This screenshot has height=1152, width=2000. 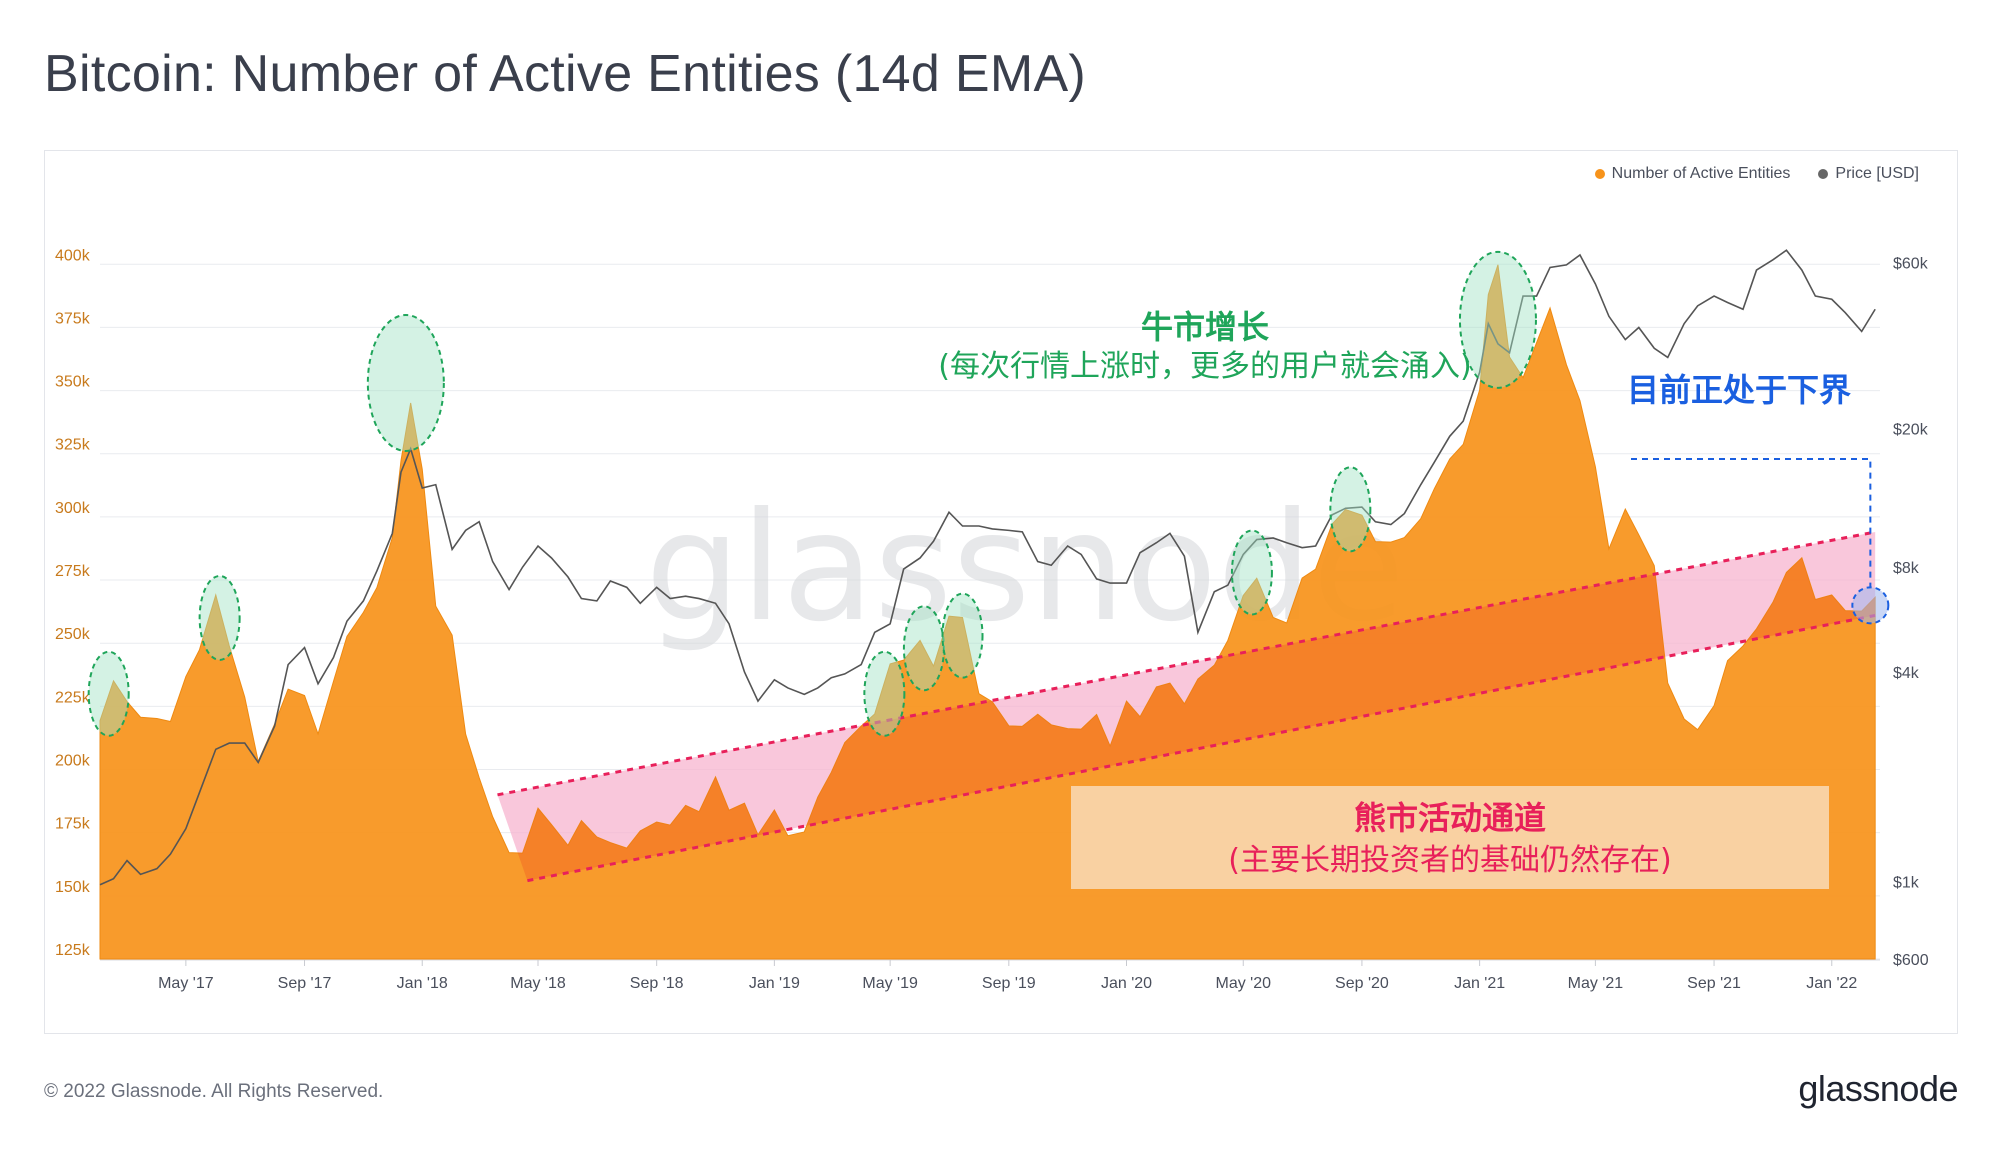 I want to click on y-left-tick-label: 300k, so click(x=73, y=508).